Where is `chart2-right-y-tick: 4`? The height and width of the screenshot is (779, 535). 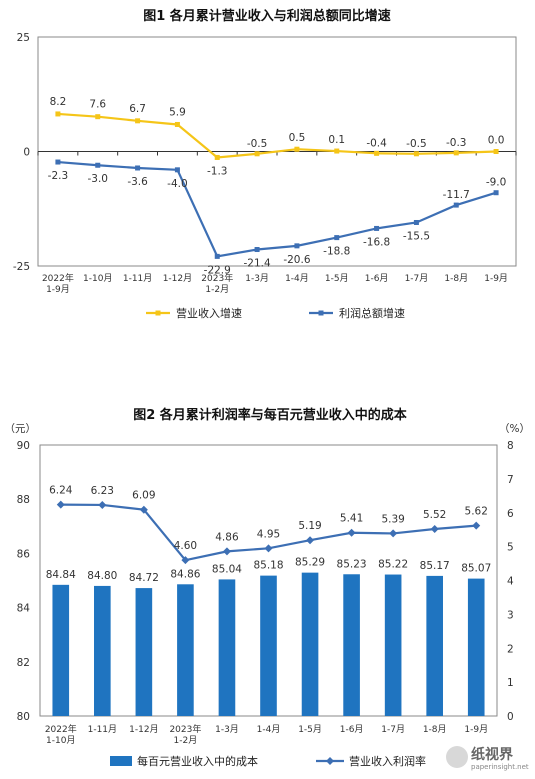 chart2-right-y-tick: 4 is located at coordinates (510, 582).